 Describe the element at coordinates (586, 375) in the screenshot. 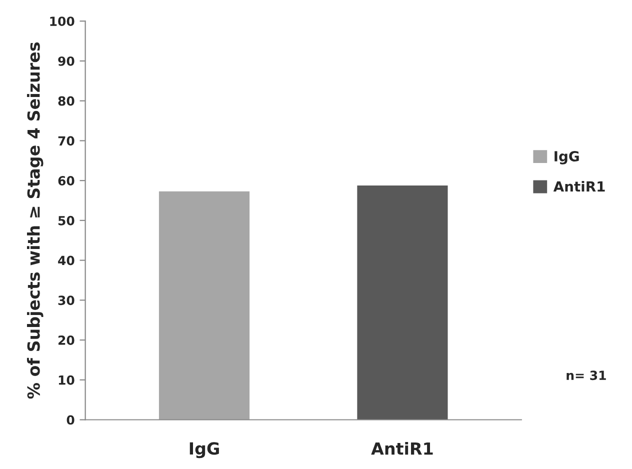

I see `text: n= 31` at that location.